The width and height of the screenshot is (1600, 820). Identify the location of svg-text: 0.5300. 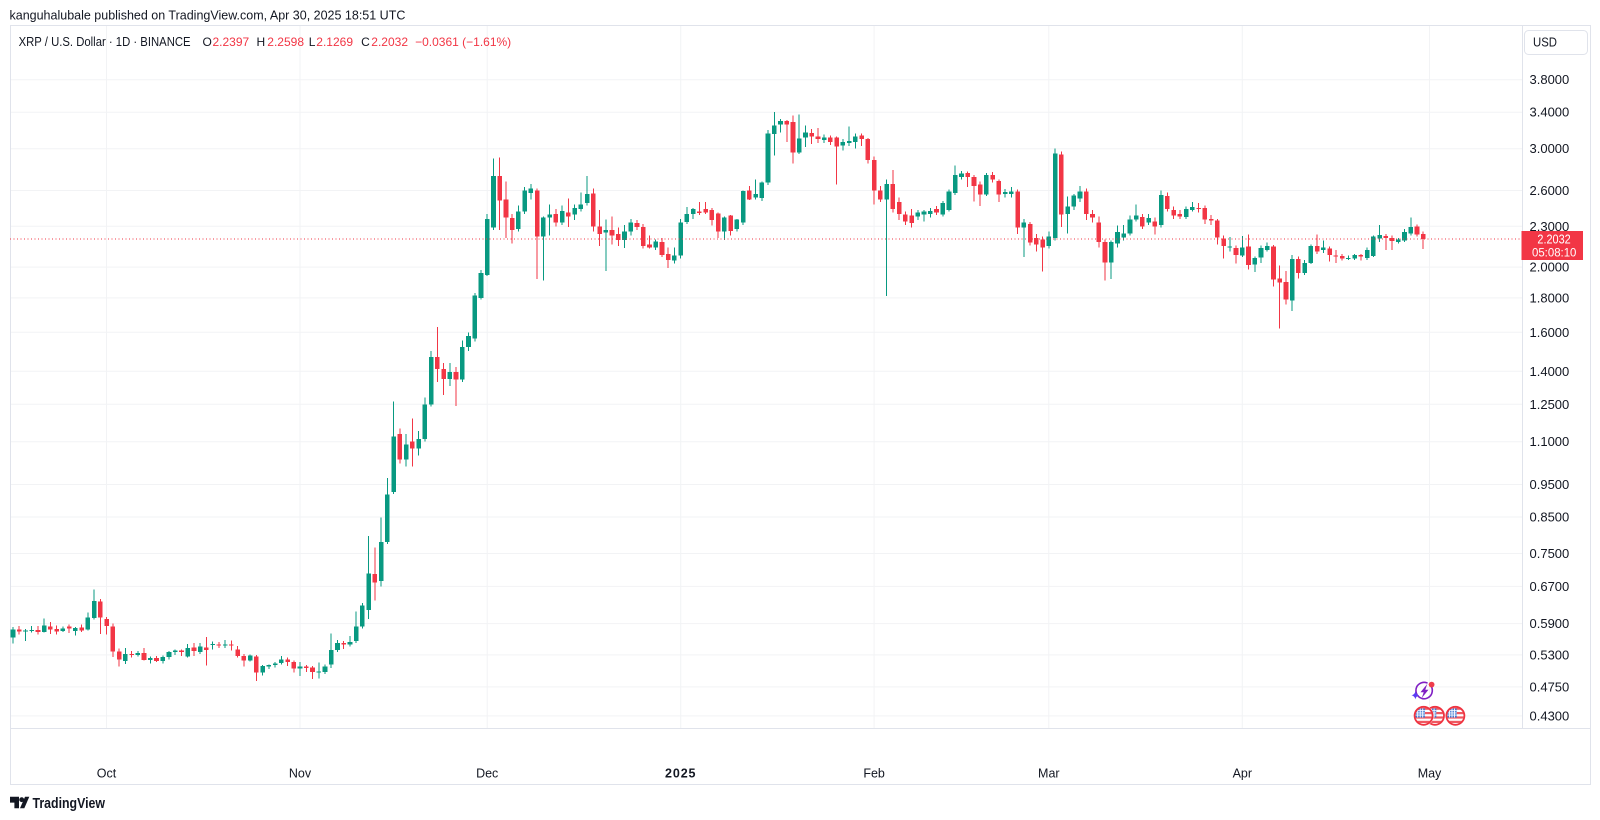
(1550, 654).